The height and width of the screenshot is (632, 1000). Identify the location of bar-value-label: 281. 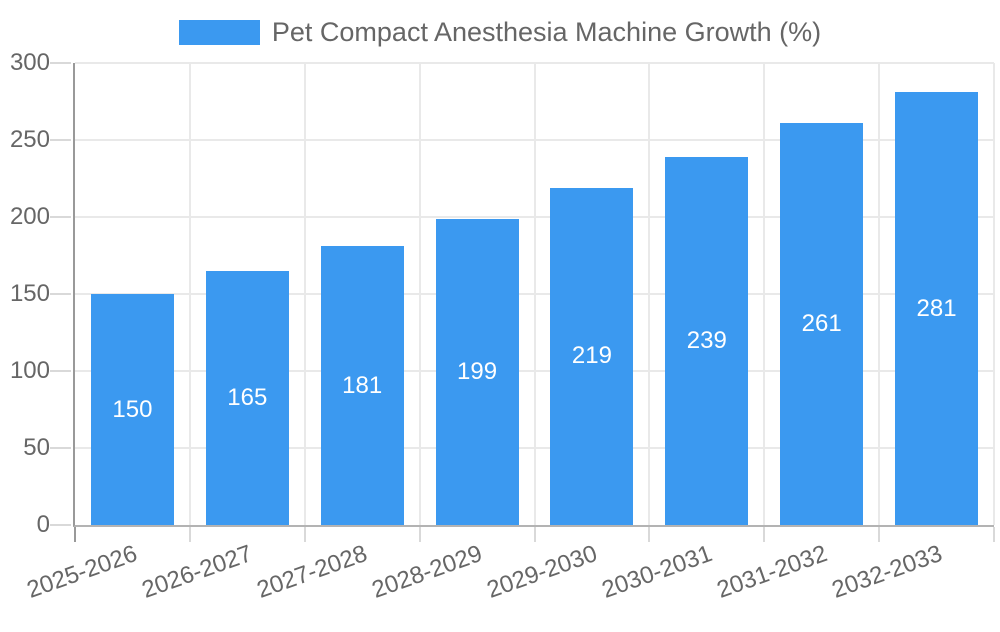
(936, 308).